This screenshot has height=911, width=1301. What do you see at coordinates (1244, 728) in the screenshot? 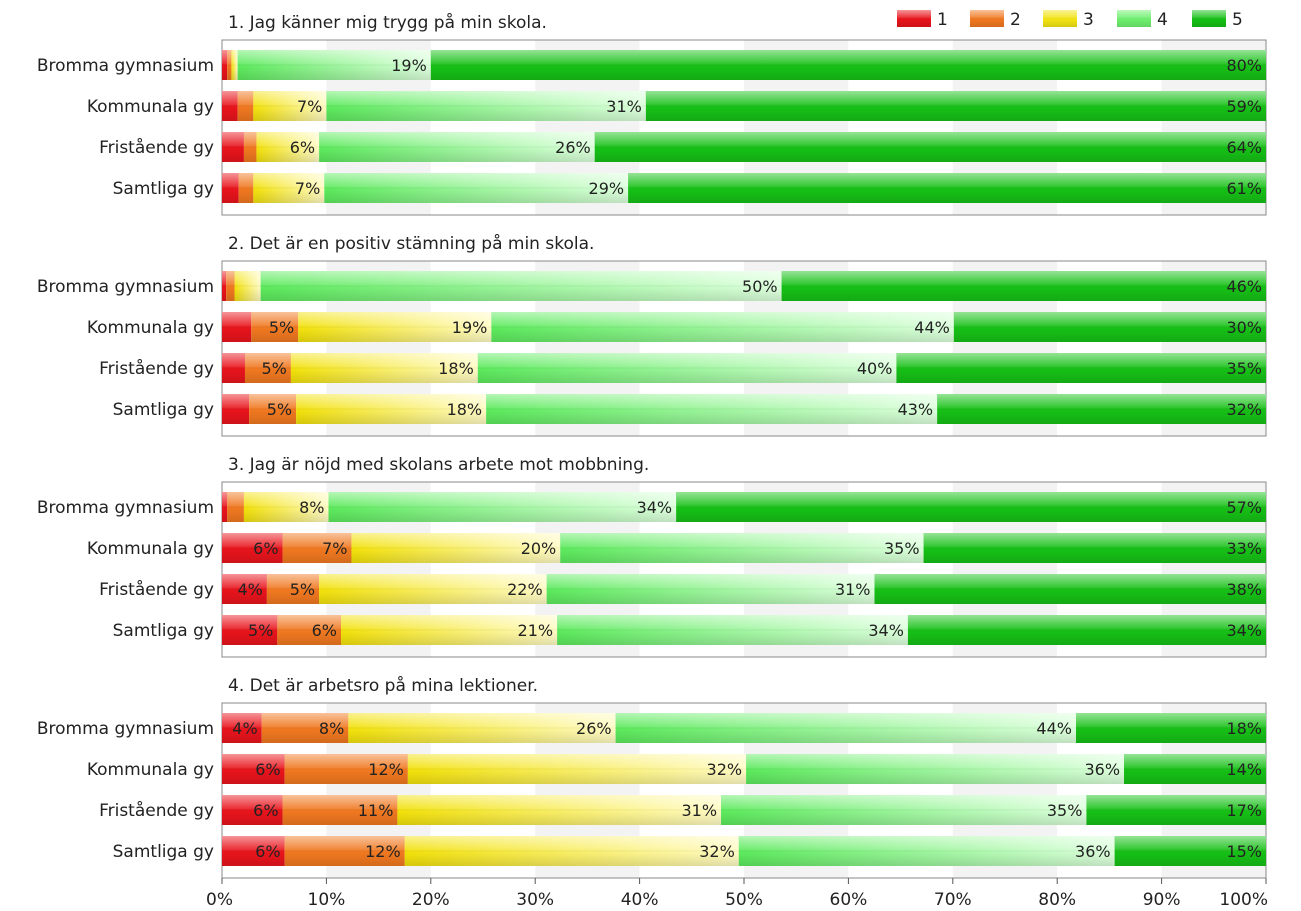
I see `data-label: 18%` at bounding box center [1244, 728].